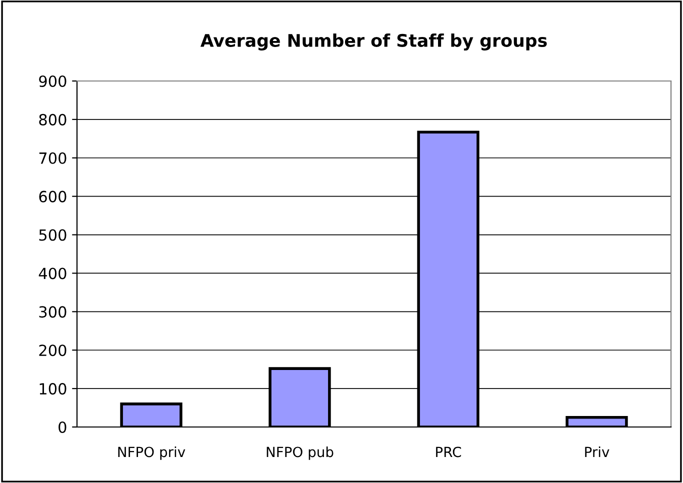  I want to click on x-tick-label: NFPO priv, so click(152, 453).